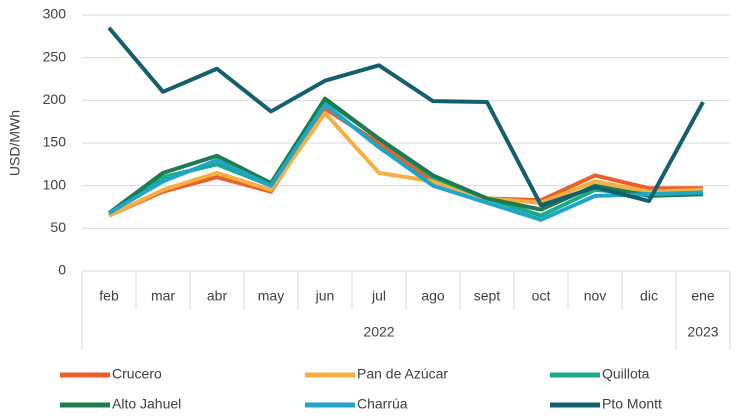  I want to click on y-tick-label: 250, so click(55, 56).